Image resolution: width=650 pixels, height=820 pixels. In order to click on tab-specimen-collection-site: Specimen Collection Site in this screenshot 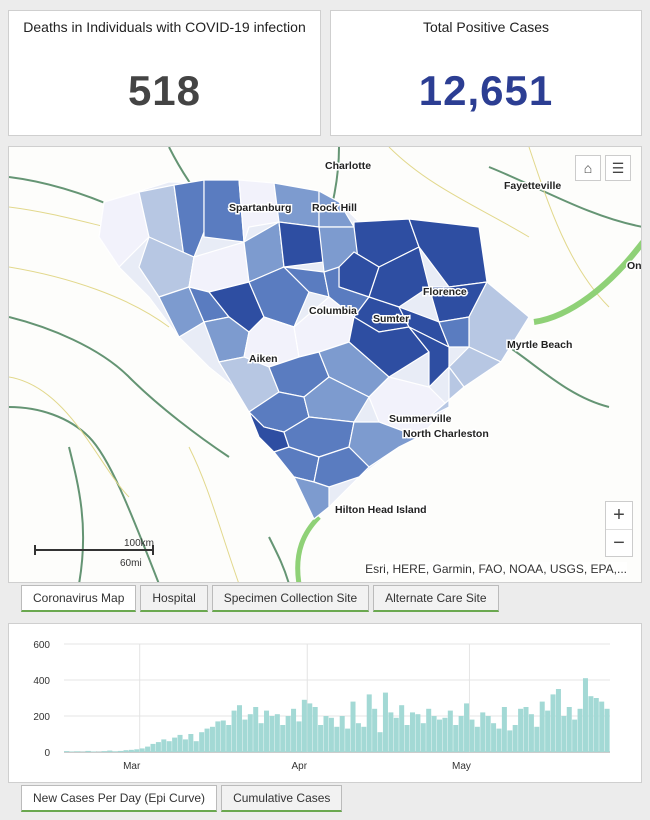, I will do `click(290, 598)`.